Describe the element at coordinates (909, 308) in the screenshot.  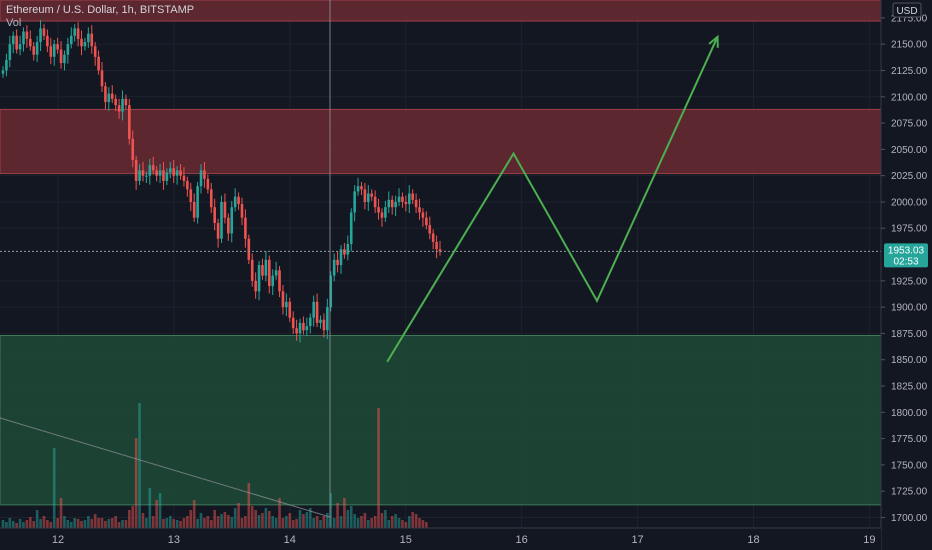
I see `price-tick-label: 1900.00` at that location.